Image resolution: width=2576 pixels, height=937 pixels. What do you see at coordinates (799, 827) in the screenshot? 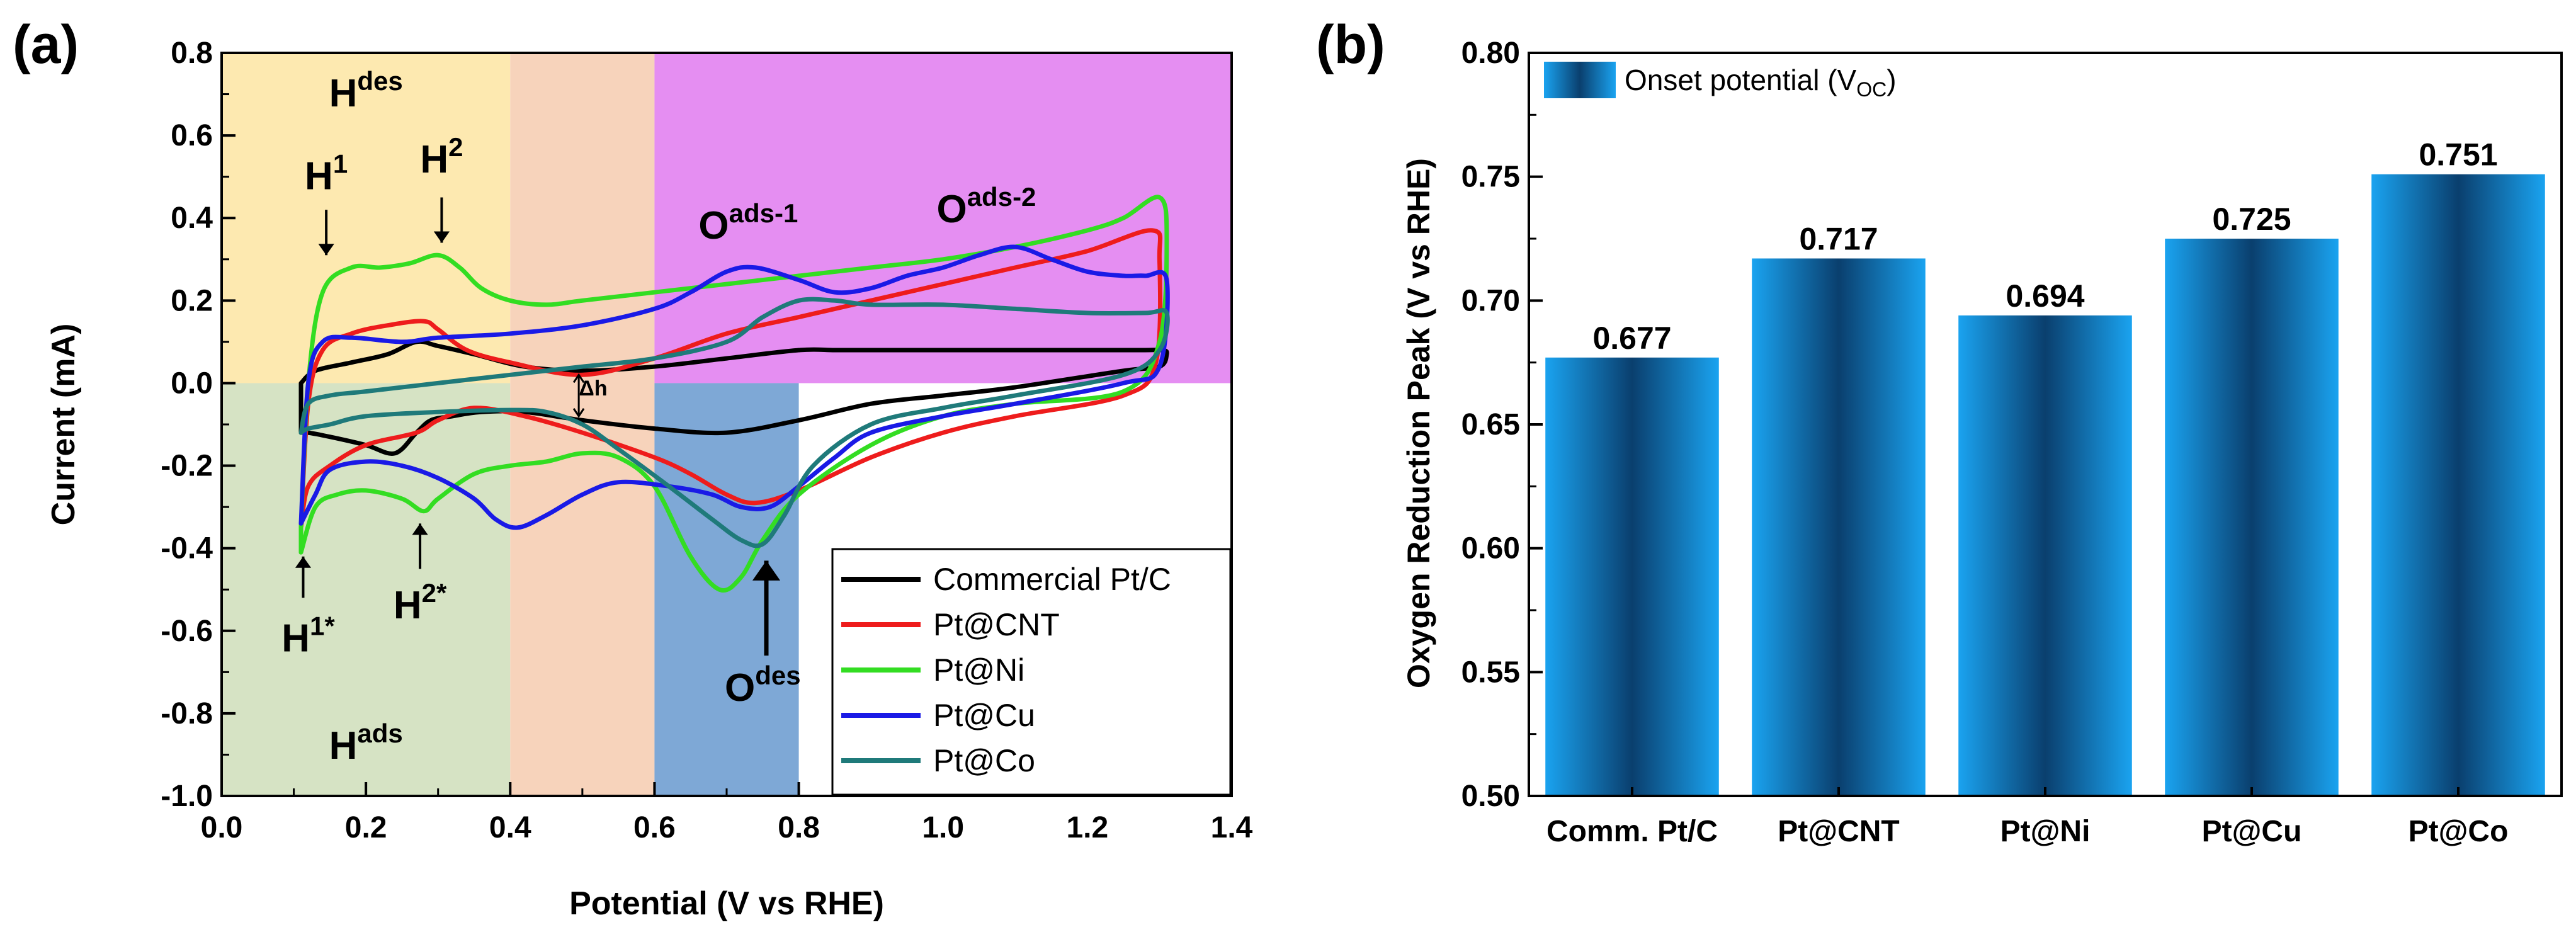
I see `cv-x-tick-label: 0.8` at bounding box center [799, 827].